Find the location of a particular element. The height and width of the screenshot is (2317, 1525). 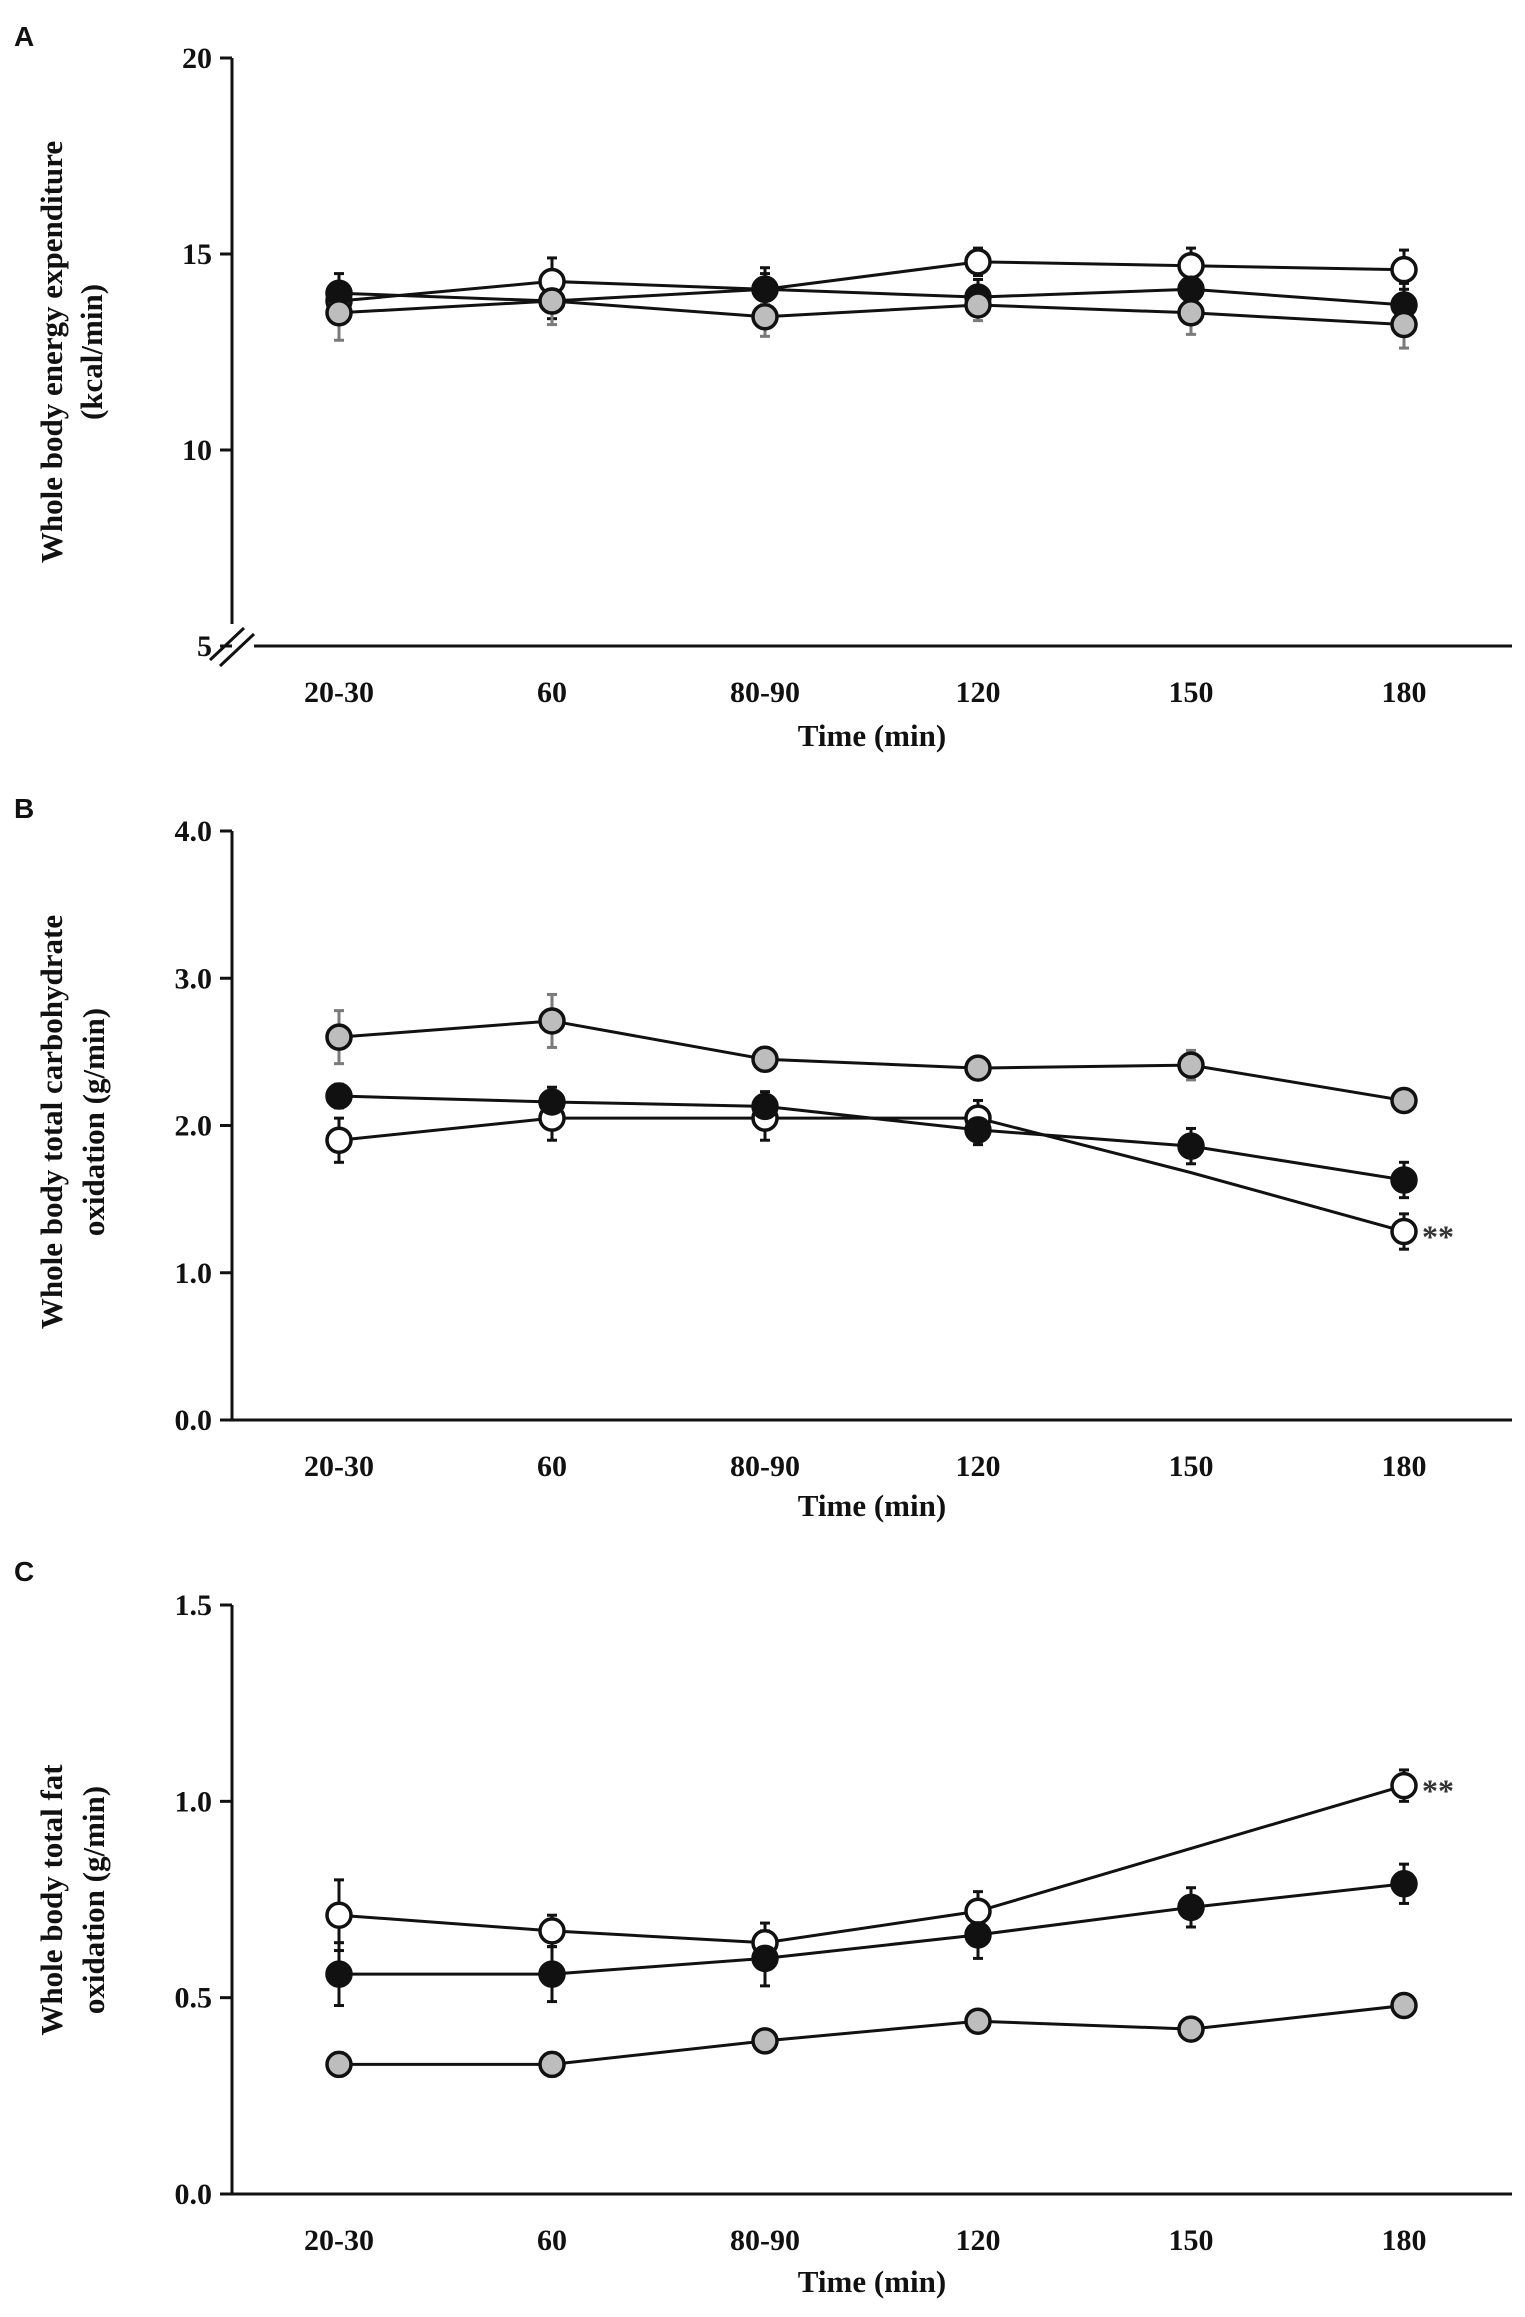

panel-label-a: A is located at coordinates (24, 36).